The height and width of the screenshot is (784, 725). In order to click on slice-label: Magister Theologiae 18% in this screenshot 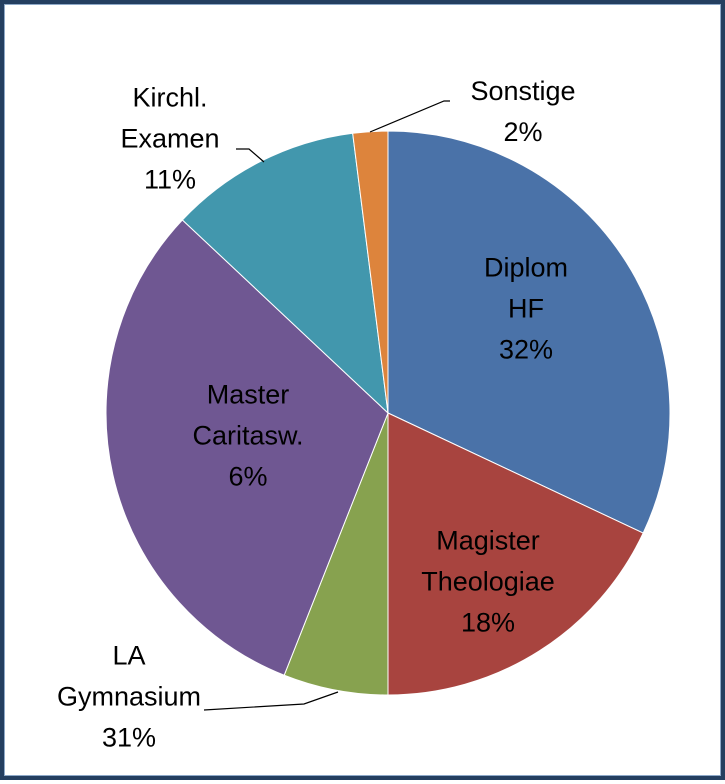, I will do `click(488, 582)`.